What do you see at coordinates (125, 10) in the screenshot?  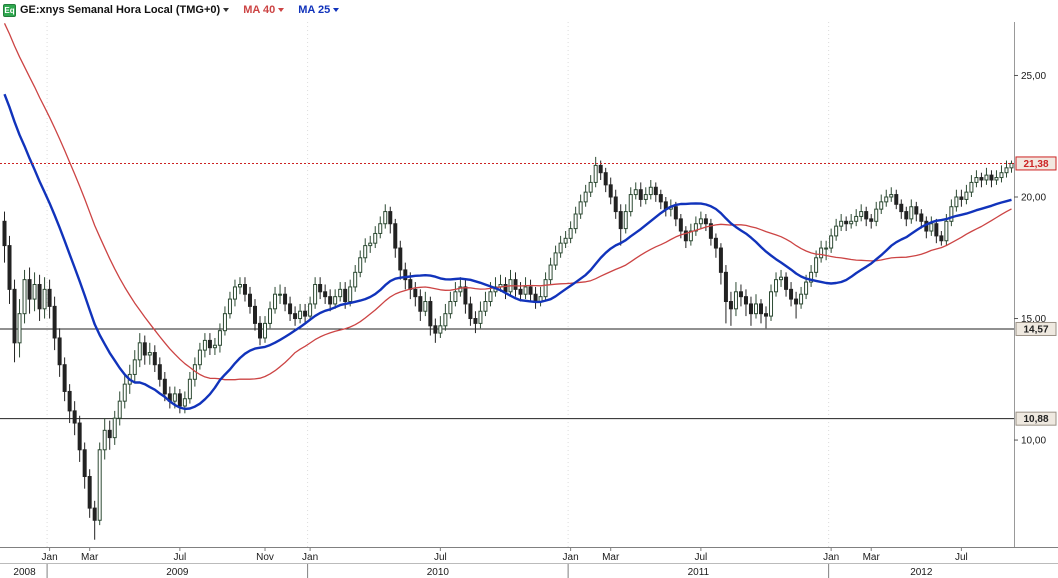 I see `symbol-dropdown: GE:xnys Semanal Hora Local (TMG+0)` at bounding box center [125, 10].